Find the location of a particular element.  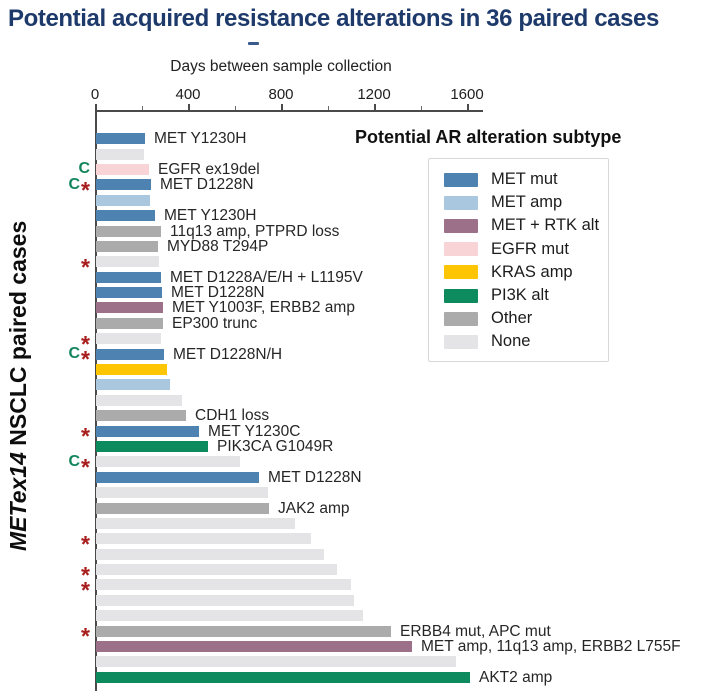

bar-row: MET D1228N is located at coordinates (362, 477).